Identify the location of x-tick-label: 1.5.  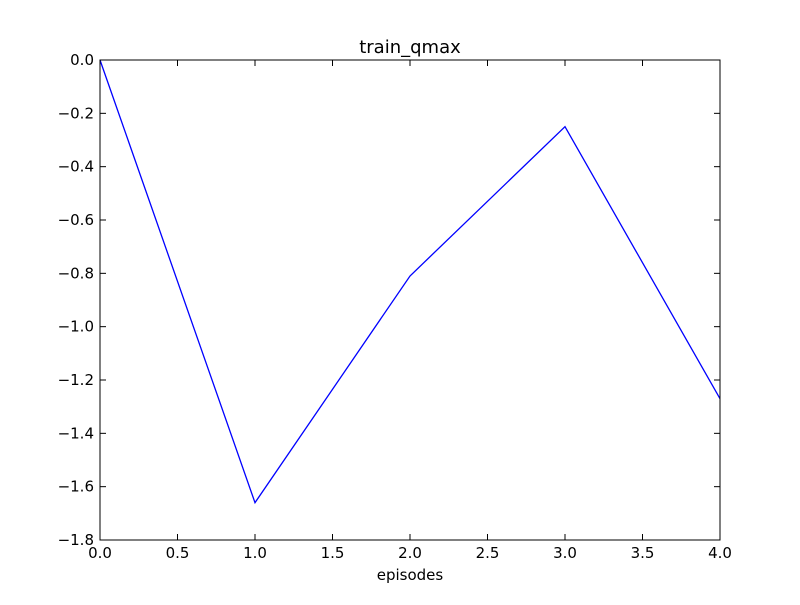
(333, 553).